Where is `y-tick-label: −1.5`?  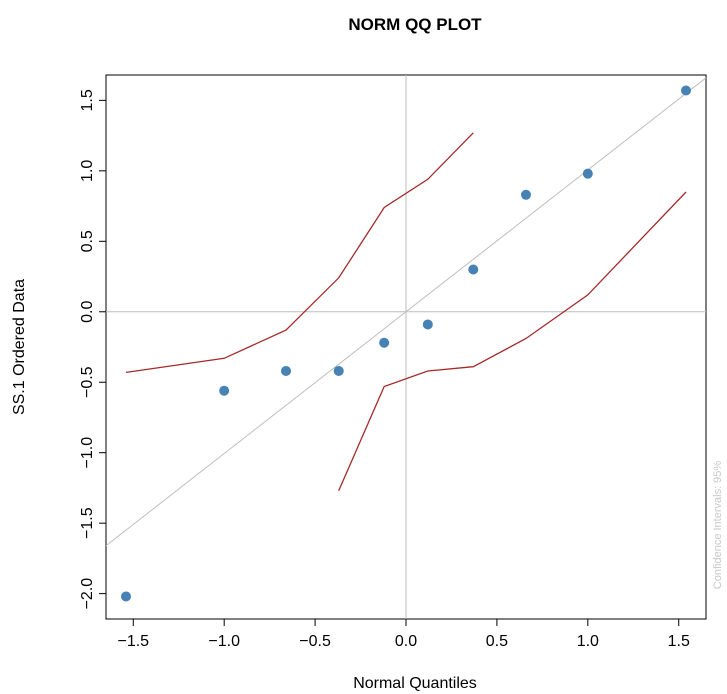
y-tick-label: −1.5 is located at coordinates (87, 523).